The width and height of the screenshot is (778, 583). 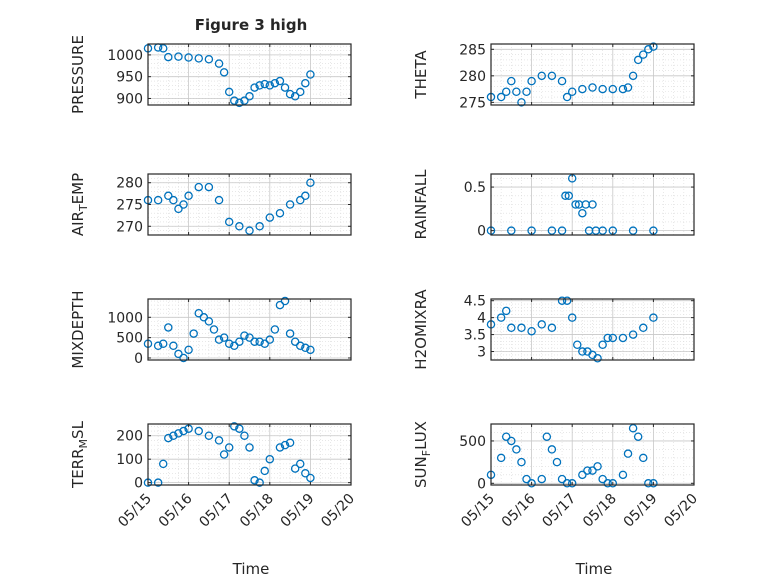 What do you see at coordinates (129, 78) in the screenshot?
I see `y-tick-label: 950` at bounding box center [129, 78].